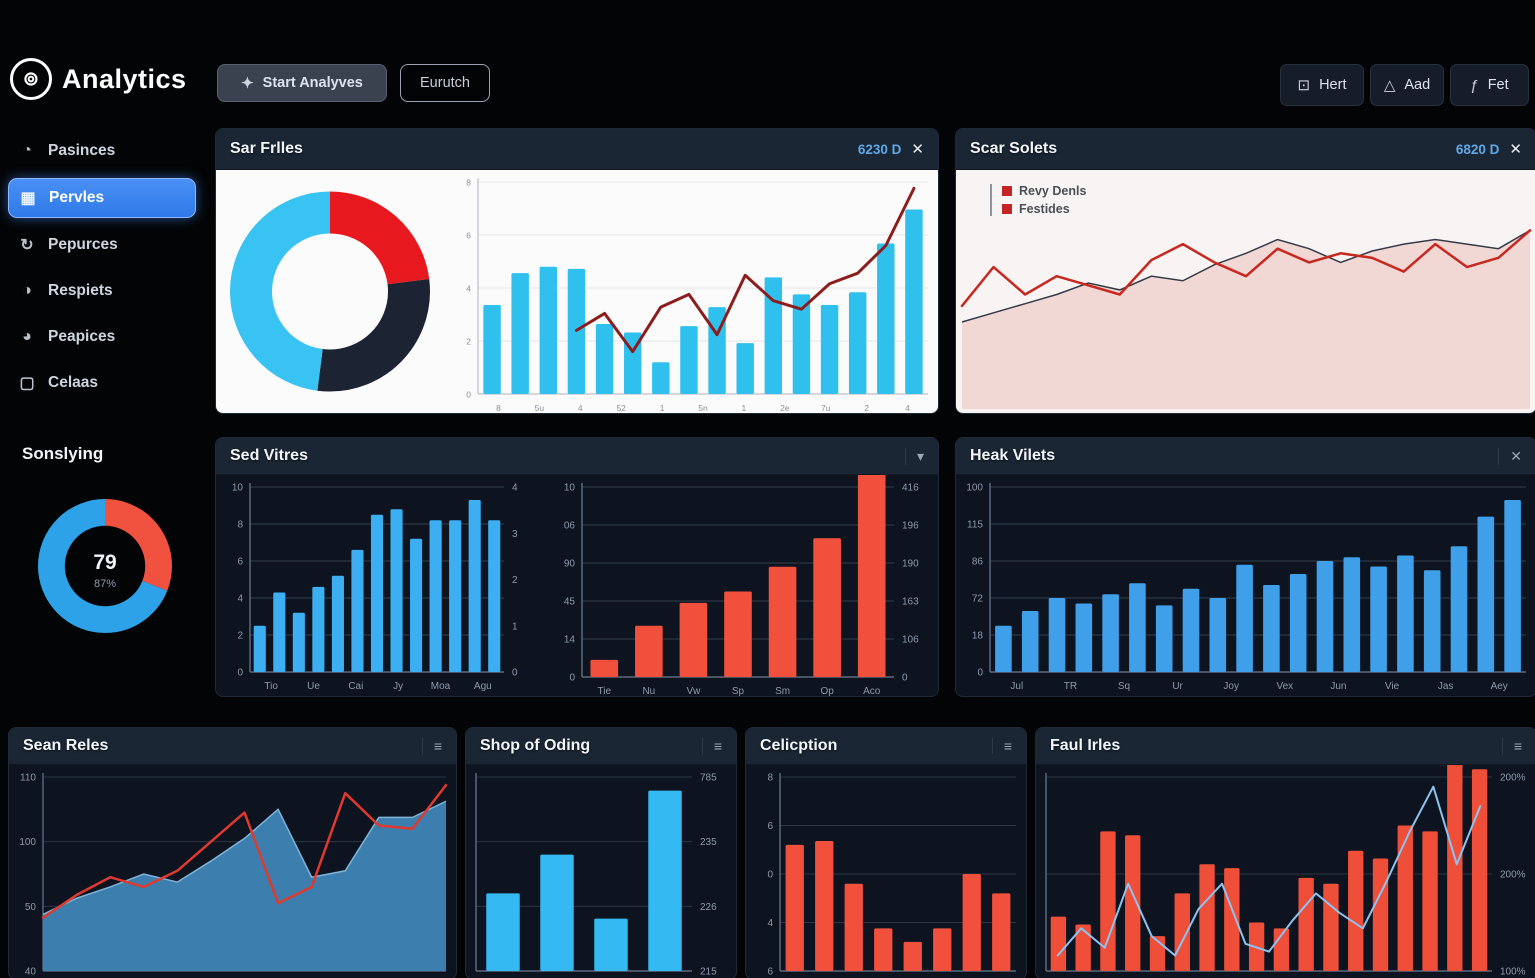  I want to click on svg-text: Tie, so click(605, 691).